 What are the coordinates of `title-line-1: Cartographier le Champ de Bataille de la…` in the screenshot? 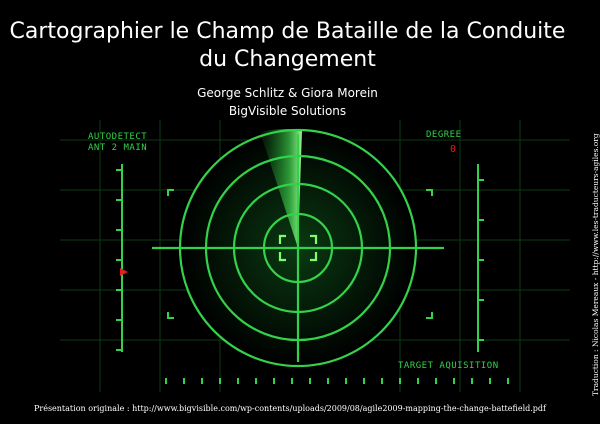 It's located at (287, 31).